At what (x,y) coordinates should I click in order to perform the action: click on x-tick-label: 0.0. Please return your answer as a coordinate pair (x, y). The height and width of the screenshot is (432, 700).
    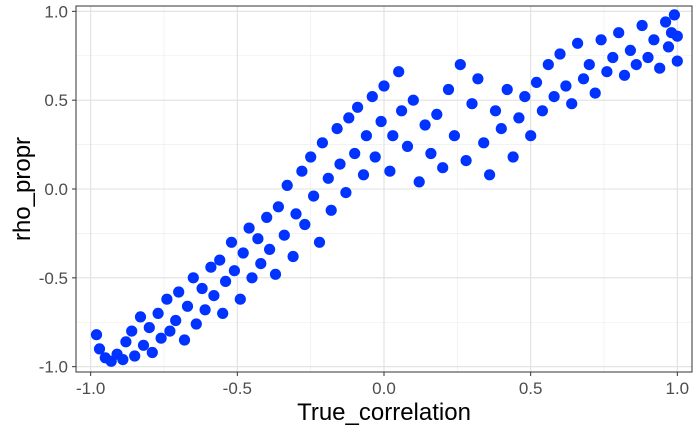
    Looking at the image, I should click on (384, 388).